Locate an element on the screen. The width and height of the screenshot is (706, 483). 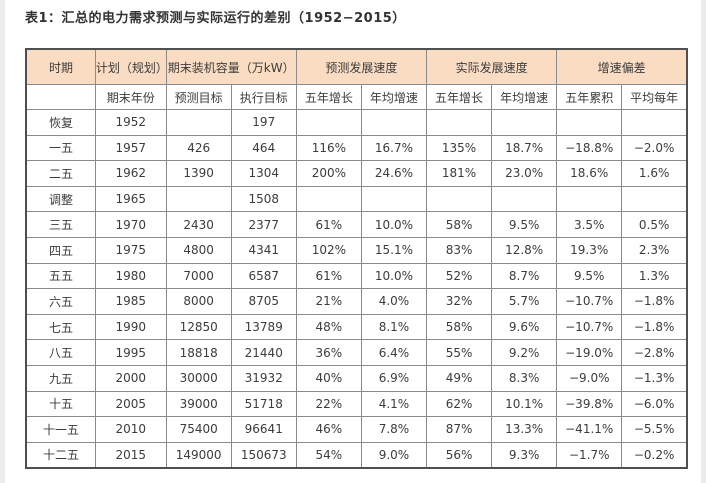
subheader-cell: 执行目标 is located at coordinates (263, 97).